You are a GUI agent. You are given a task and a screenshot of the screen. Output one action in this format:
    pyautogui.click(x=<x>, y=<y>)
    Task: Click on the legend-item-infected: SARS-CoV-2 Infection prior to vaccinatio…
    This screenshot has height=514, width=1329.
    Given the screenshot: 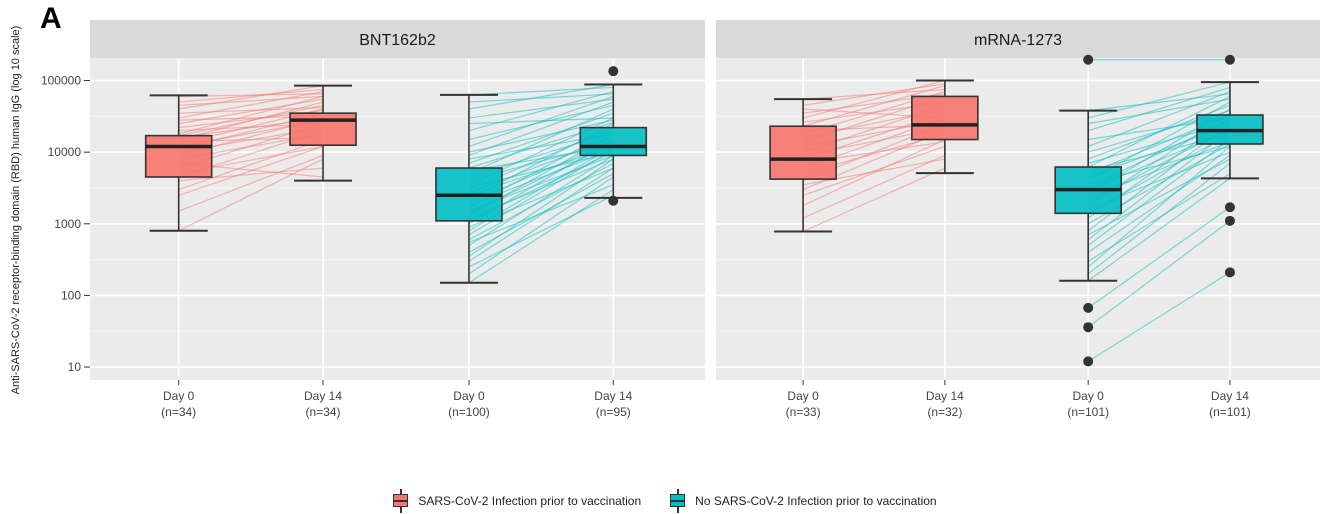 What is the action you would take?
    pyautogui.click(x=517, y=501)
    